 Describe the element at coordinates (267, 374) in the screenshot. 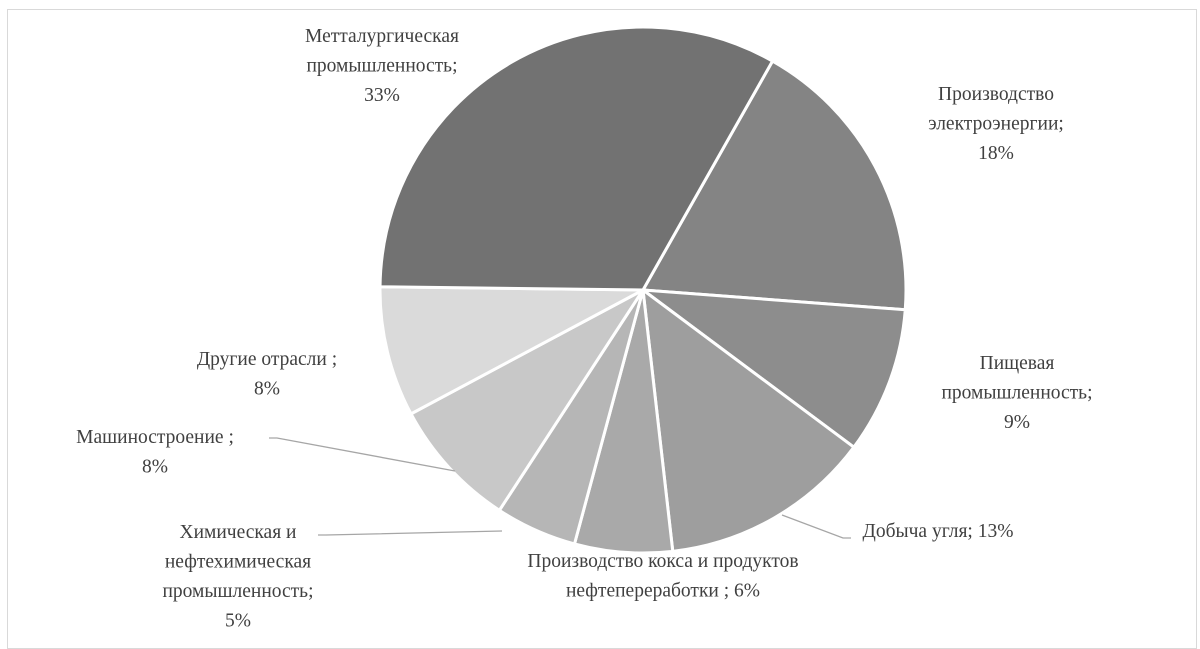

I see `slice-label-6: Другие отрасли ; 8%` at that location.